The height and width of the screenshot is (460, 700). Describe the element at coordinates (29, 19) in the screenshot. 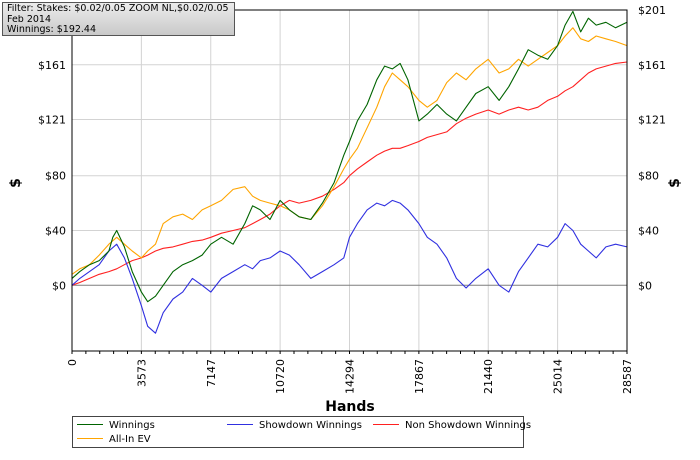

I see `date-text: Feb 2014` at that location.